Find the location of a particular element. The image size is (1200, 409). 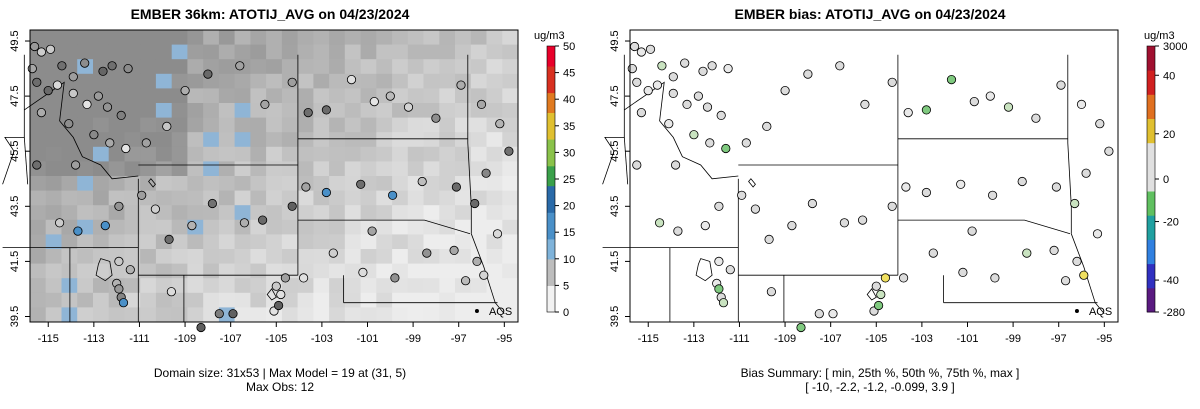

x-tick-label: -95 is located at coordinates (1104, 339).